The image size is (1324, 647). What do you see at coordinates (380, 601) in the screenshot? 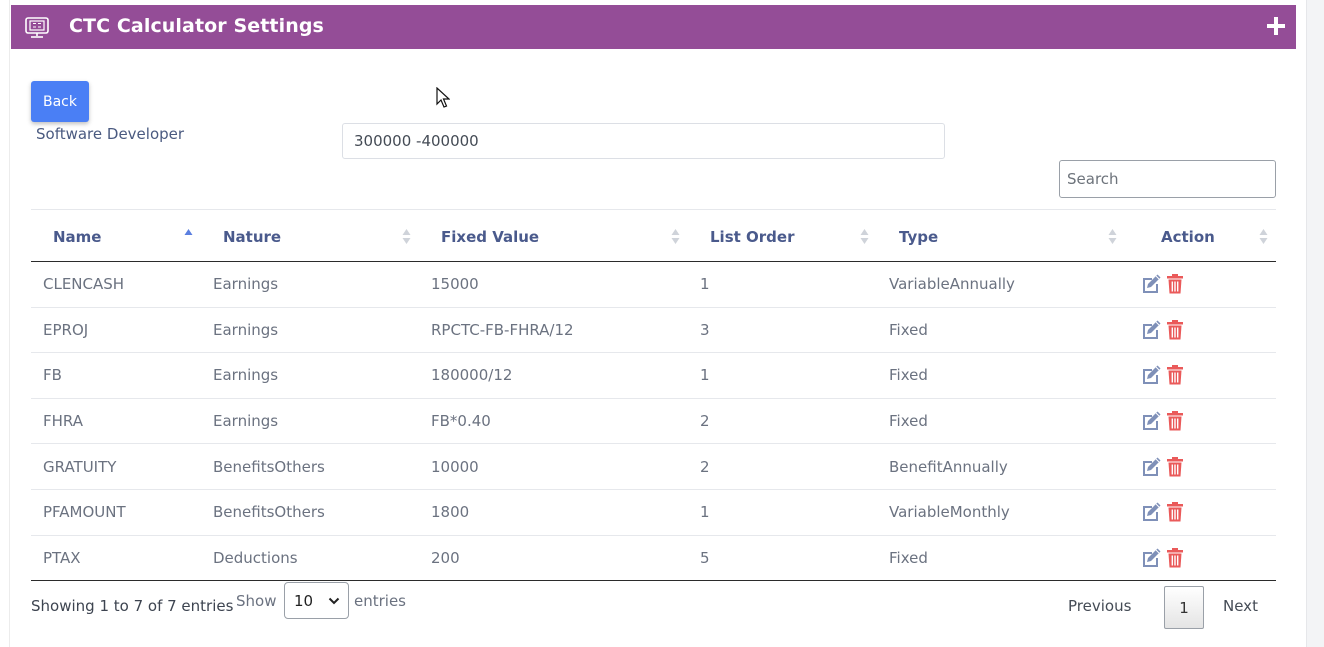
I see `entries-label: entries` at bounding box center [380, 601].